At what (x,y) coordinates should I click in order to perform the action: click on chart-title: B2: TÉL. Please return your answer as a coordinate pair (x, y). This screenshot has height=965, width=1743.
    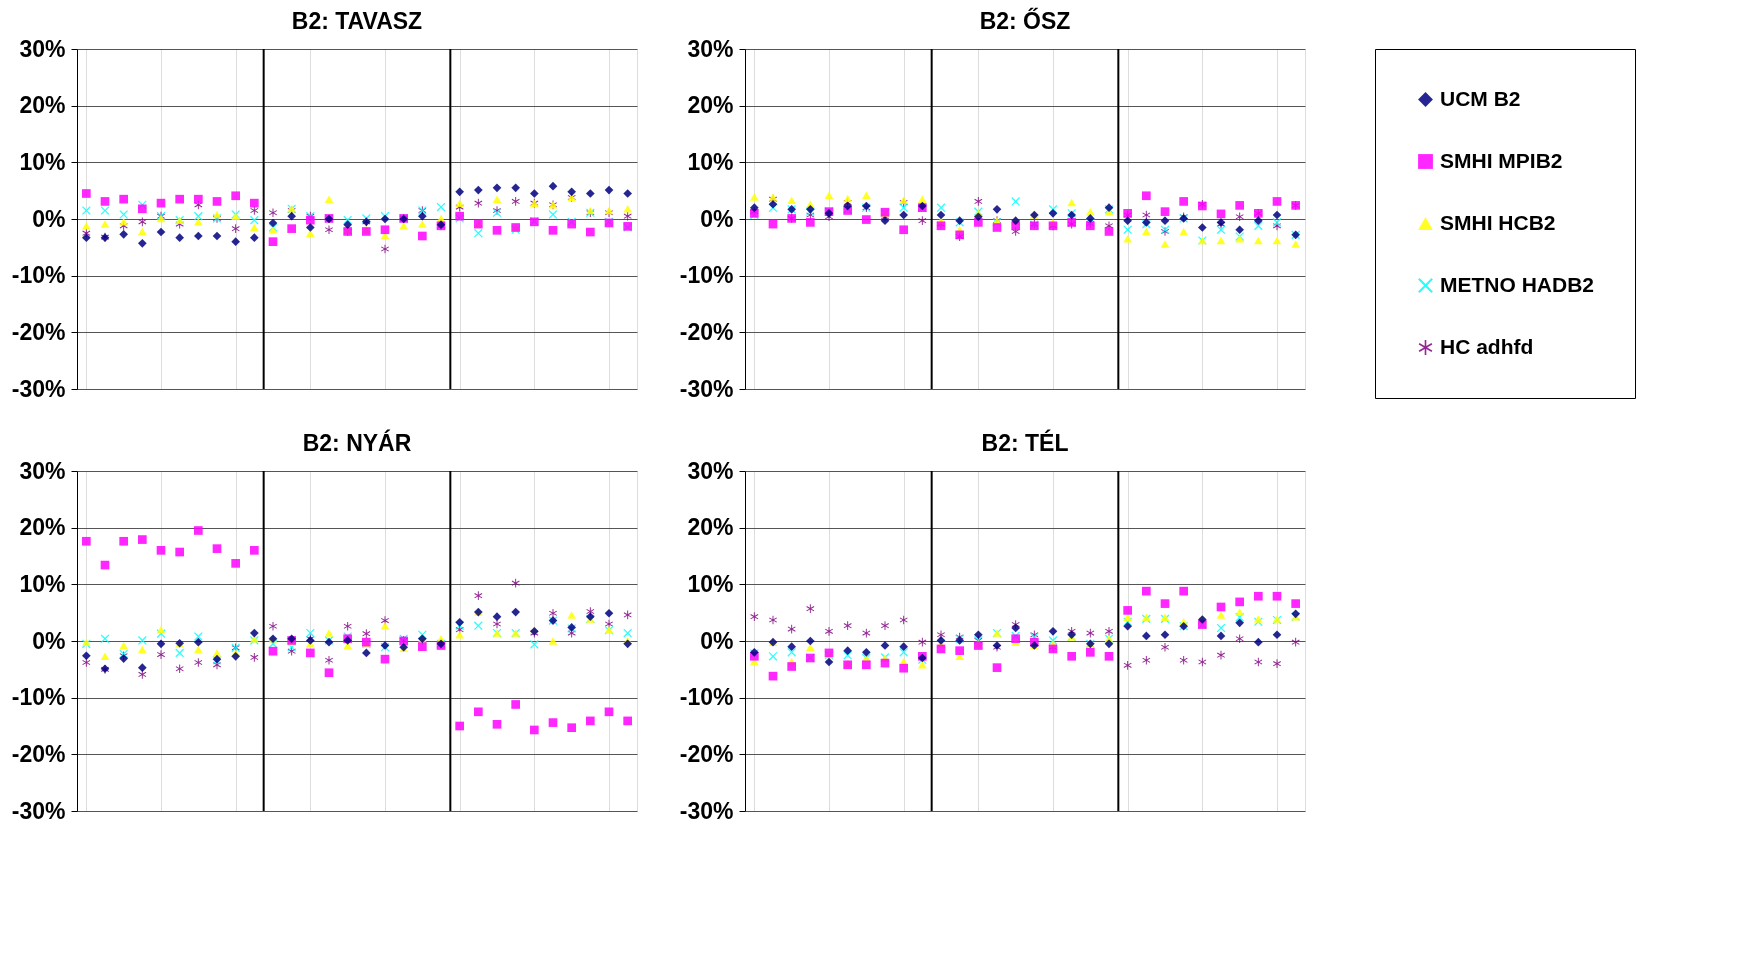
    Looking at the image, I should click on (1025, 442).